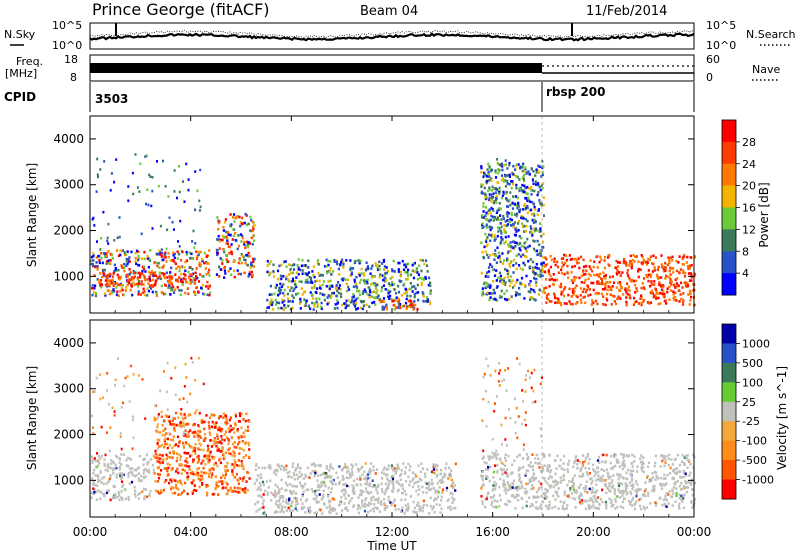 This screenshot has height=554, width=800. I want to click on scatter-cell-0-2078, so click(608, 255).